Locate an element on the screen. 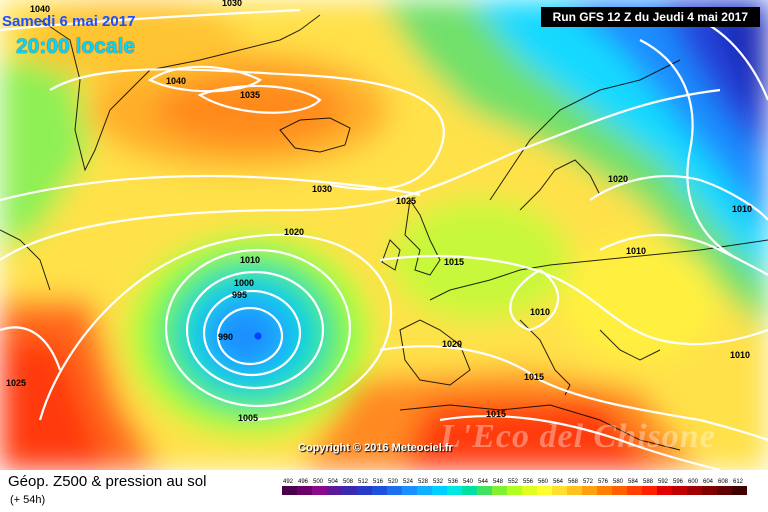 The height and width of the screenshot is (512, 768). scale-label: 600 is located at coordinates (693, 482).